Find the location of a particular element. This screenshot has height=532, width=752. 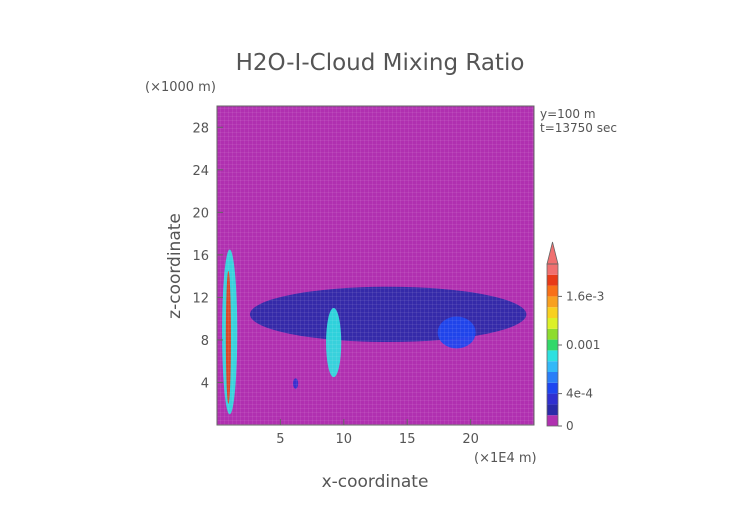

x-axis: 5 10 15 20 is located at coordinates (377, 433).